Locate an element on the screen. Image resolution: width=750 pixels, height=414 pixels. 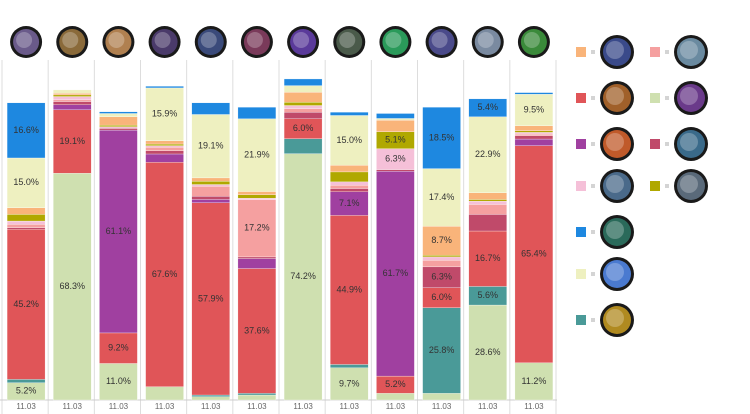
value-label: 28.6% is located at coordinates (488, 352).